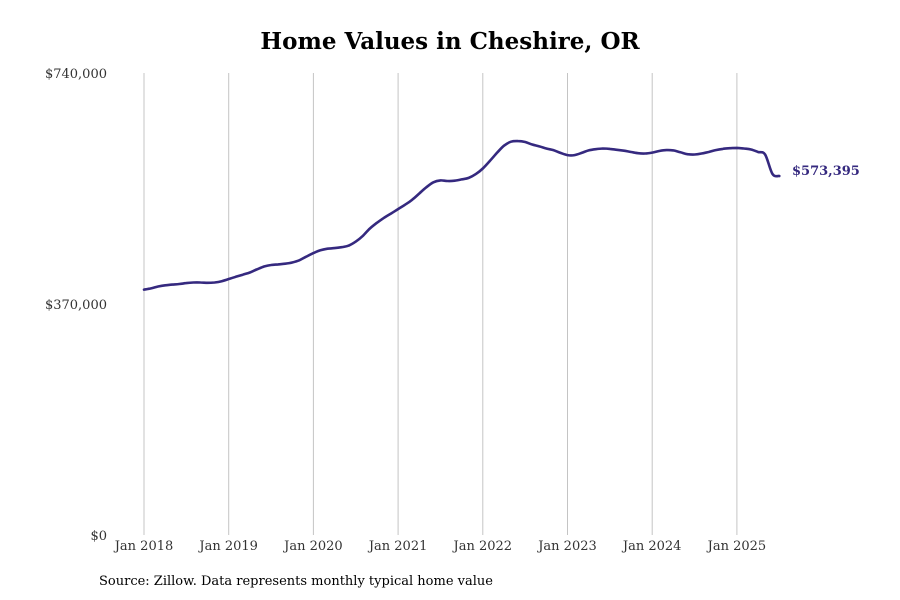 This screenshot has height=600, width=900. Describe the element at coordinates (450, 41) in the screenshot. I see `chart-title: Home Values in Cheshire, OR` at that location.